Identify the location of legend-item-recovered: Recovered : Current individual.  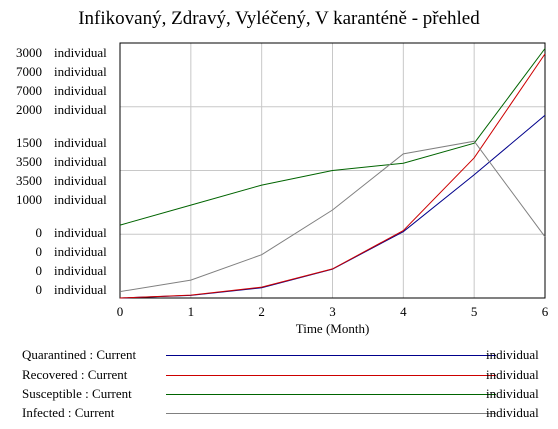
(287, 375).